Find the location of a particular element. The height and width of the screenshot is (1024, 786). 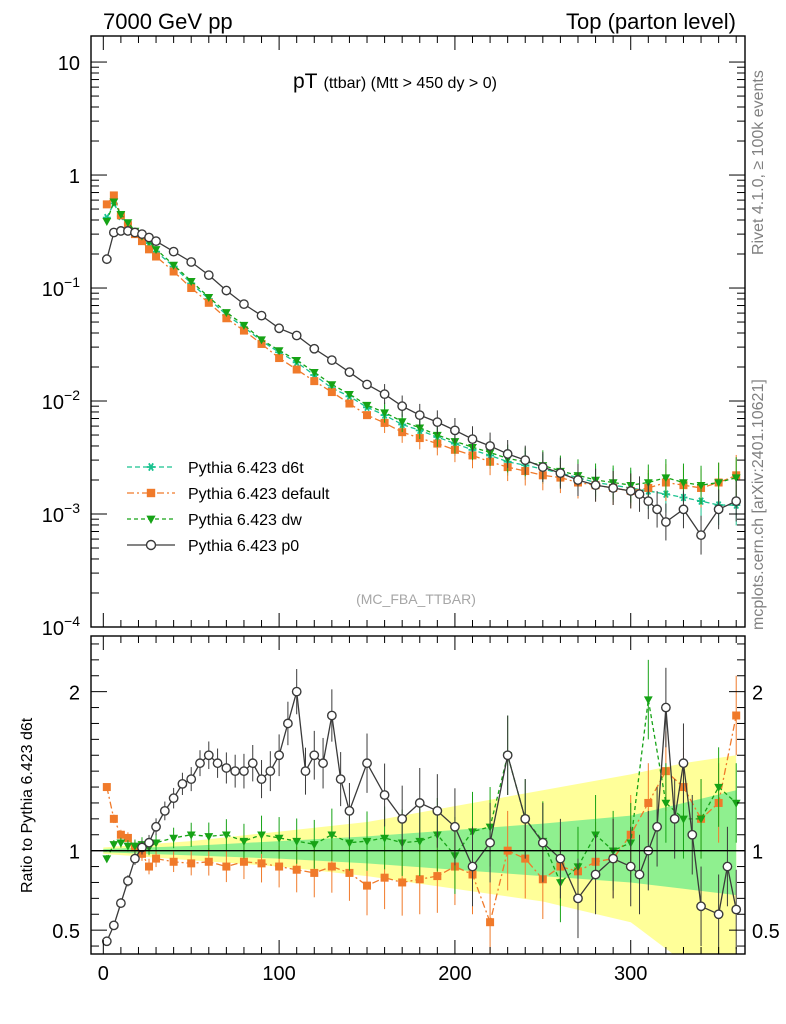

tick-exponent: −4 is located at coordinates (72, 621).